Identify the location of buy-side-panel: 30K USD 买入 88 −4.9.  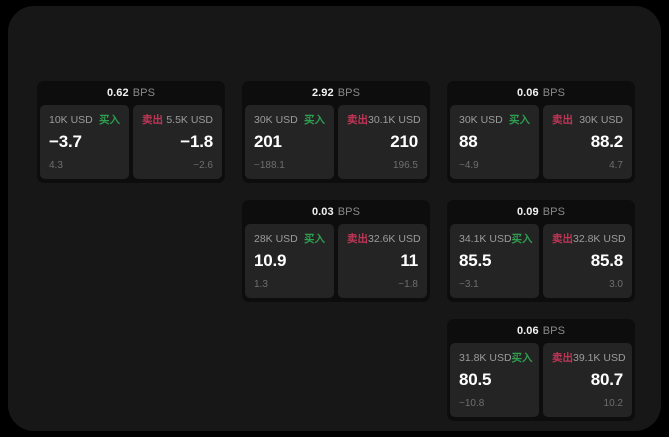
(494, 142).